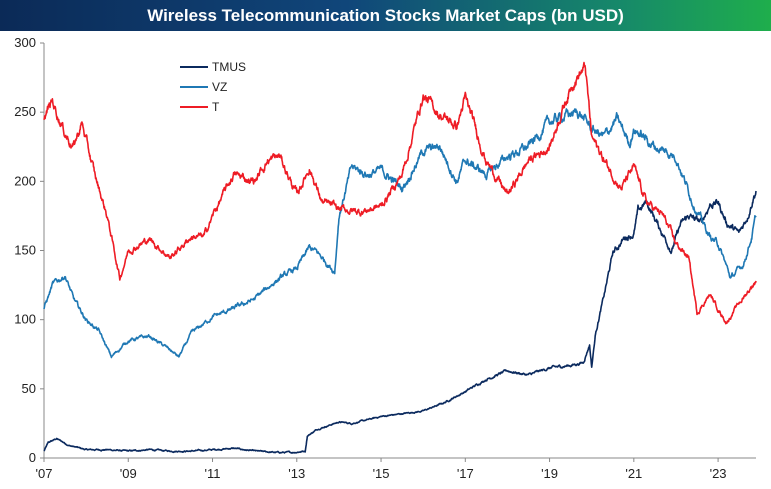 This screenshot has width=771, height=489. Describe the element at coordinates (128, 473) in the screenshot. I see `x-tick-label: '09` at that location.